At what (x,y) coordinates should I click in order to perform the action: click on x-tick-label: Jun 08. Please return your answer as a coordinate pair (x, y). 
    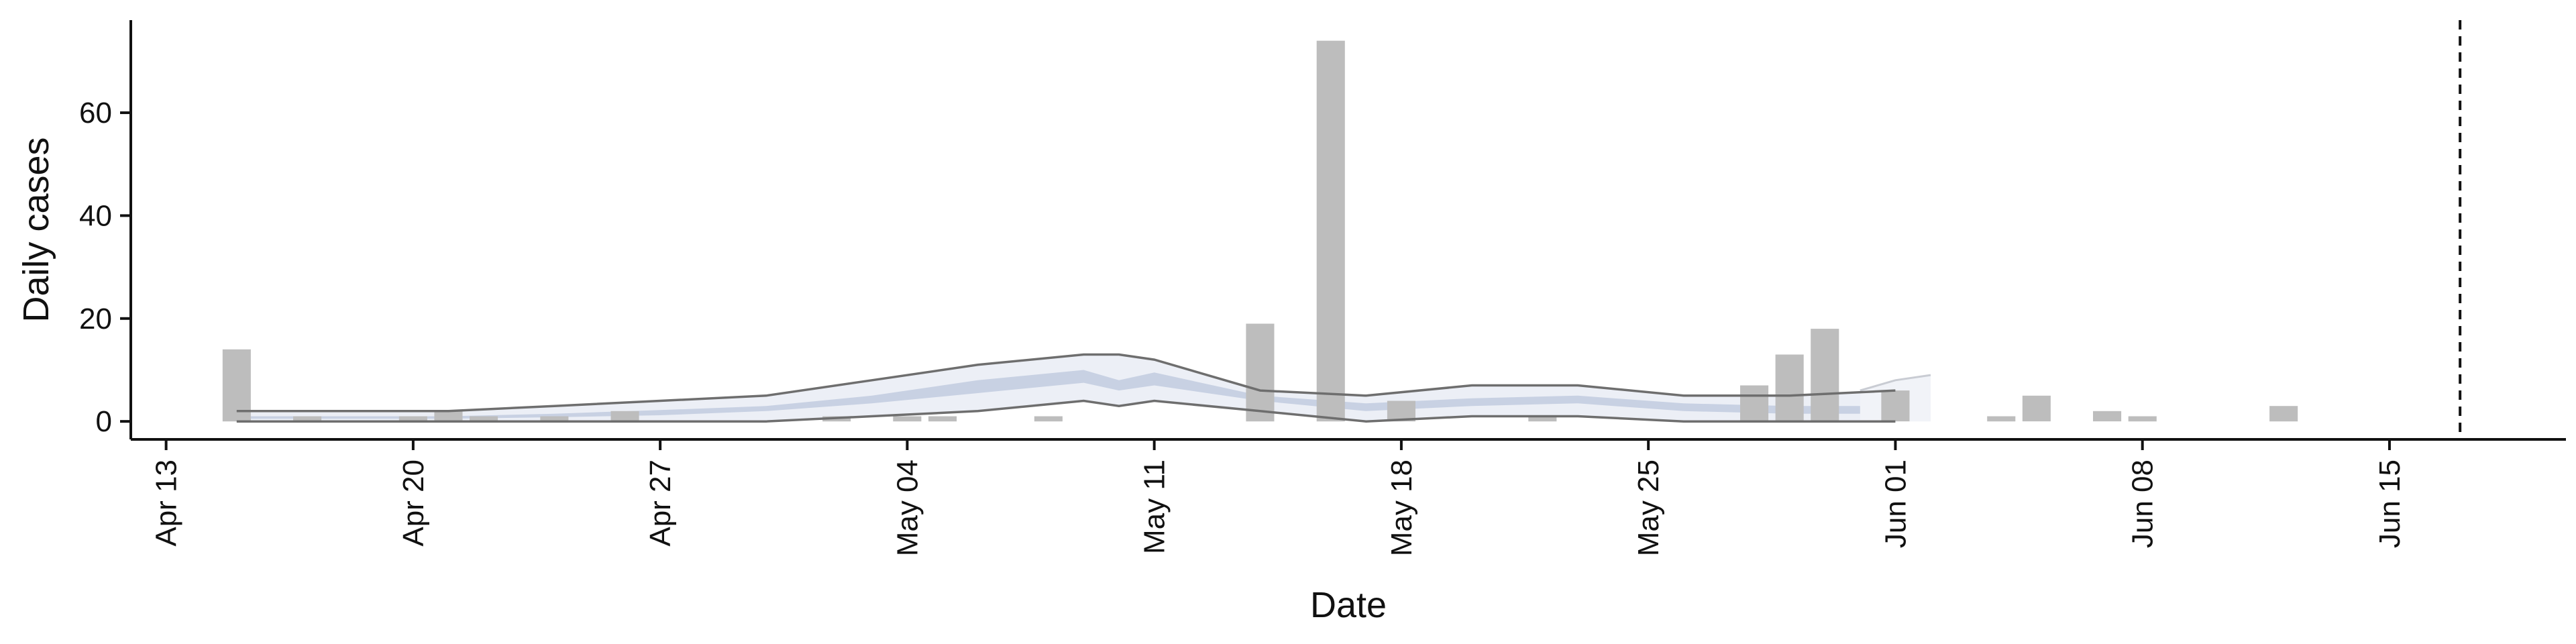
    Looking at the image, I should click on (2143, 504).